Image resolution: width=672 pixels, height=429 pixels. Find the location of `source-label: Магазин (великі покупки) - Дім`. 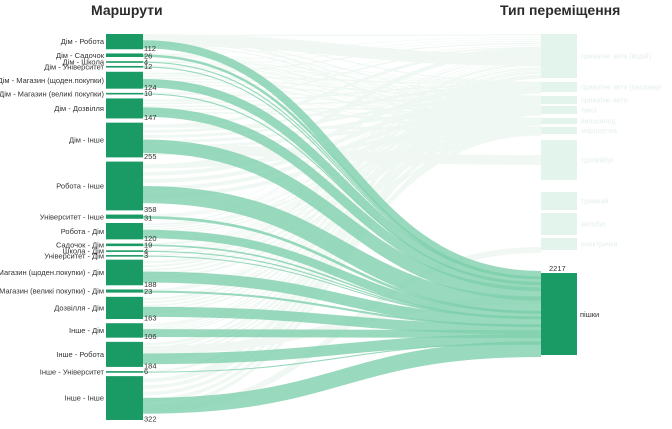

source-label: Магазин (великі покупки) - Дім is located at coordinates (52, 291).